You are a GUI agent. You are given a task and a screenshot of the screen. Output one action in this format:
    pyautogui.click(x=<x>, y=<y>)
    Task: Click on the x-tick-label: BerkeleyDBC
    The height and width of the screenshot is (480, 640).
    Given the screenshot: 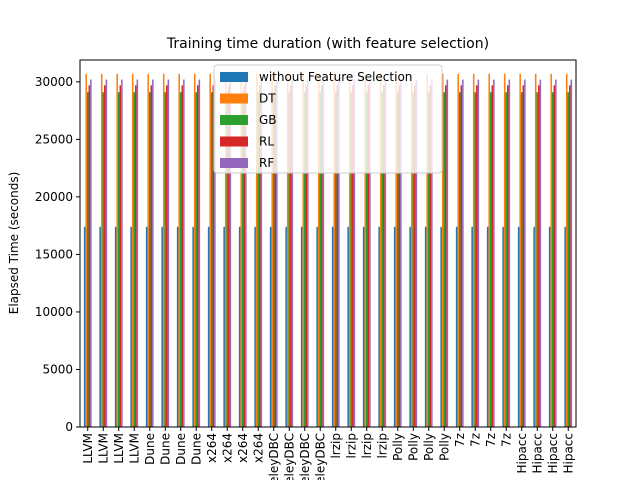 What is the action you would take?
    pyautogui.click(x=274, y=456)
    